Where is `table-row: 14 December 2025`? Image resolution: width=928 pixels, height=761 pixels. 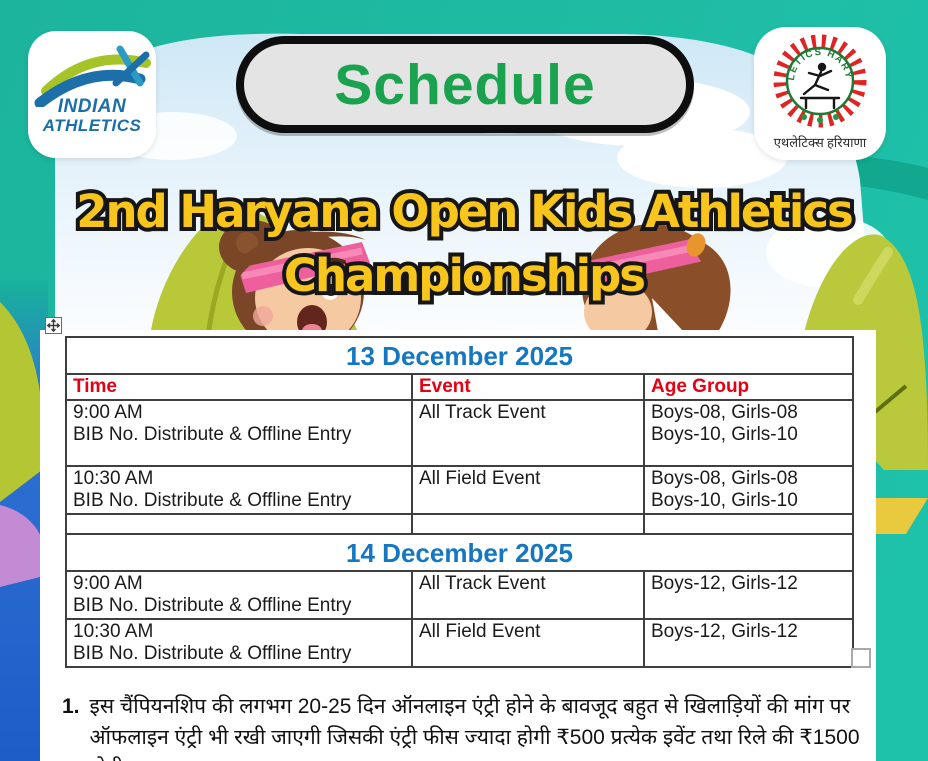 table-row: 14 December 2025 is located at coordinates (459, 552).